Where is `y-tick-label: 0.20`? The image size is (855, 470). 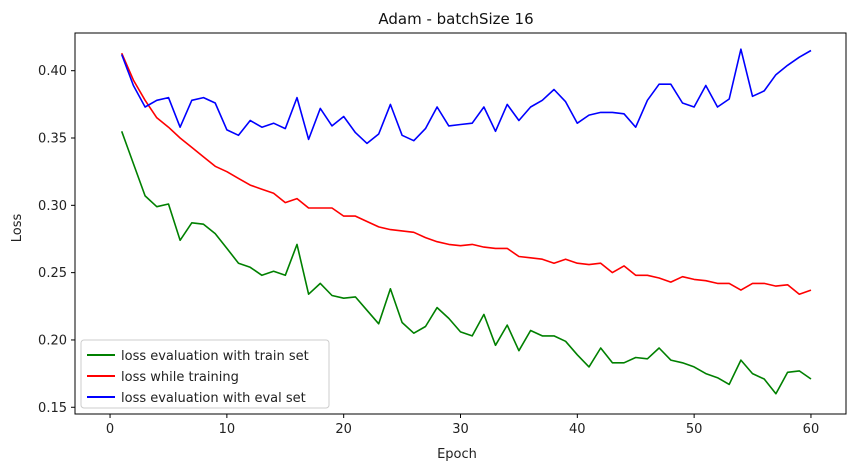 y-tick-label: 0.20 is located at coordinates (52, 340).